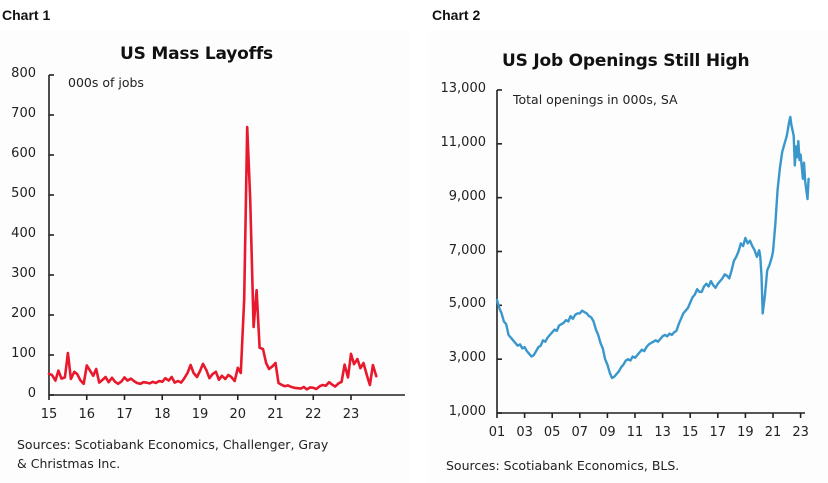 The height and width of the screenshot is (483, 828). I want to click on y-tick-label: 13,000, so click(463, 88).